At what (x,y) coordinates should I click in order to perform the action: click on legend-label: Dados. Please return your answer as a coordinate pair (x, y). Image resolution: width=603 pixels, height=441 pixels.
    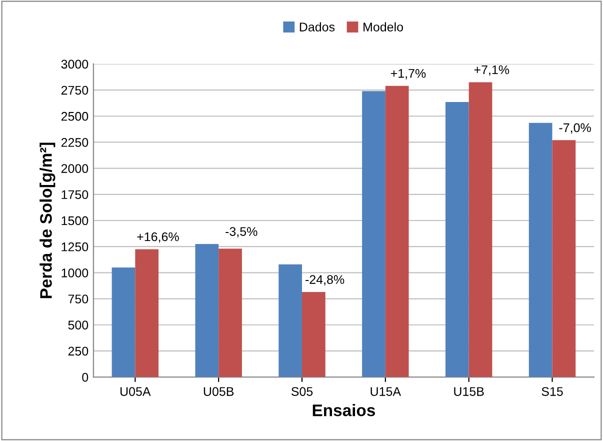
    Looking at the image, I should click on (317, 27).